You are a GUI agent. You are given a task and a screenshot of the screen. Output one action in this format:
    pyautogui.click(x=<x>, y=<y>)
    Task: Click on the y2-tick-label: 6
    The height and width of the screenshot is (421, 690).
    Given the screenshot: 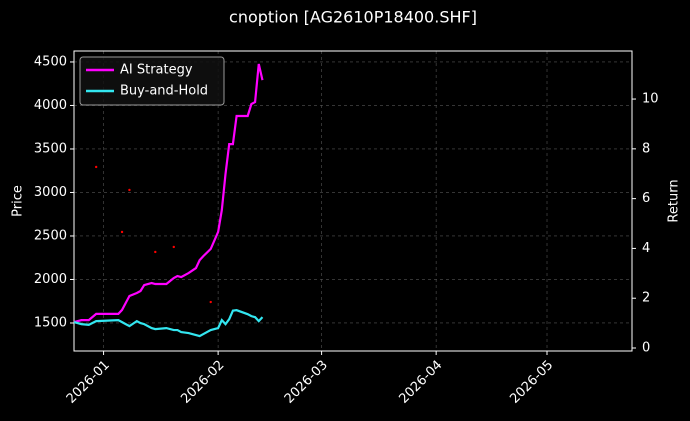 What is the action you would take?
    pyautogui.click(x=646, y=198)
    